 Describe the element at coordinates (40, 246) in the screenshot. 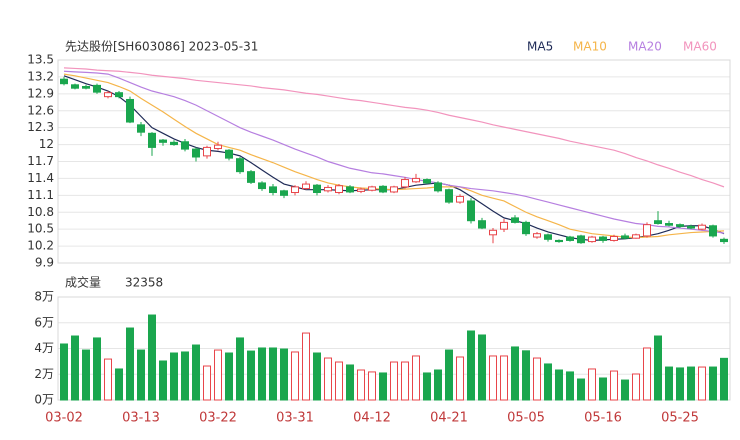

I see `y-tick-label: 10.2` at that location.